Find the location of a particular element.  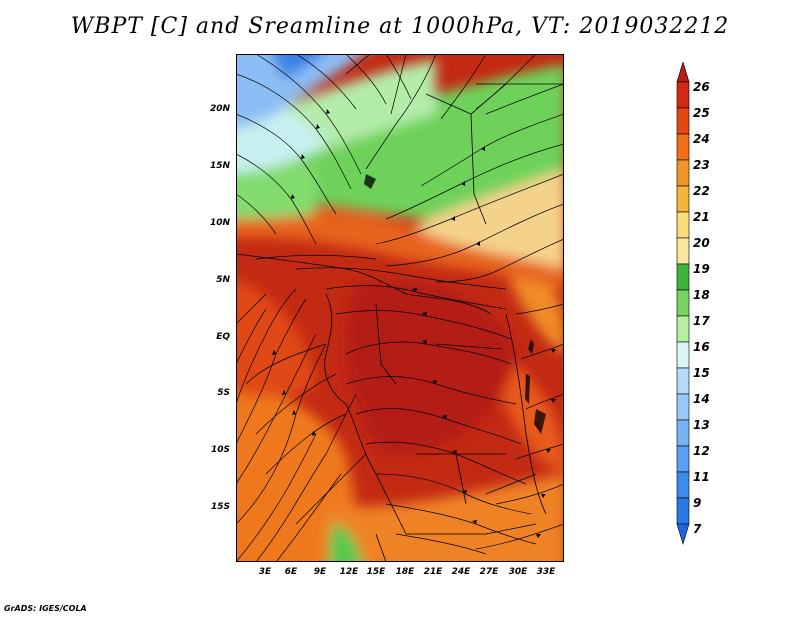

colorbar-label-7: 7 is located at coordinates (697, 529).